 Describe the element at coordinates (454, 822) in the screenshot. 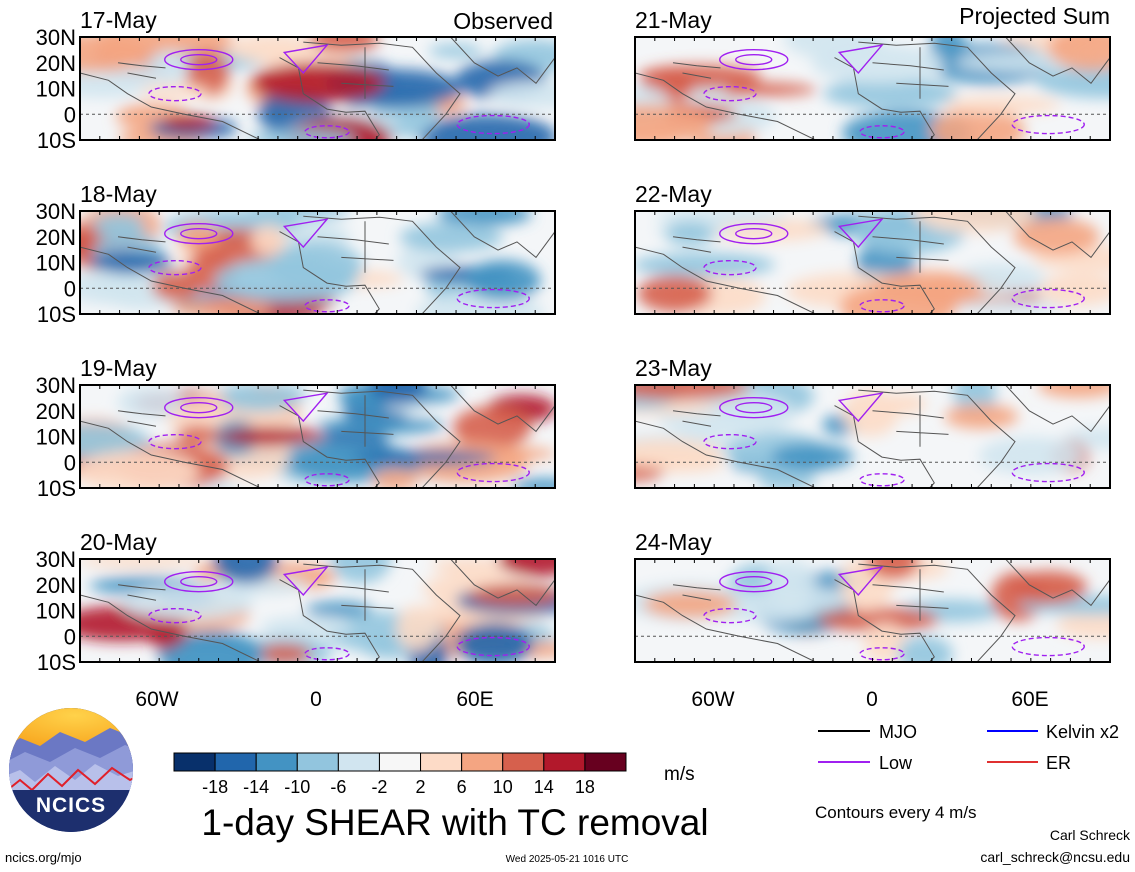

I see `figure-title: 1-day SHEAR with TC removal` at that location.